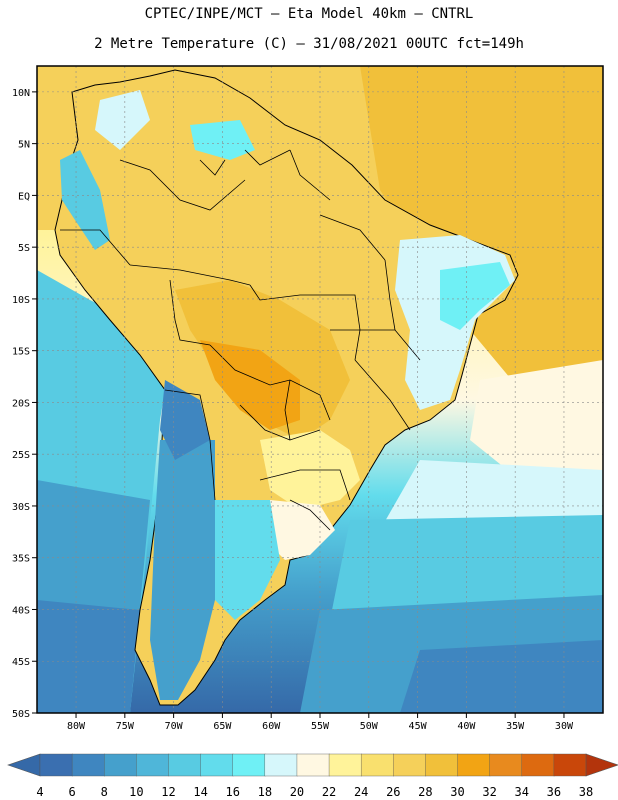 The width and height of the screenshot is (618, 800). I want to click on colorbar-label: 12, so click(168, 792).